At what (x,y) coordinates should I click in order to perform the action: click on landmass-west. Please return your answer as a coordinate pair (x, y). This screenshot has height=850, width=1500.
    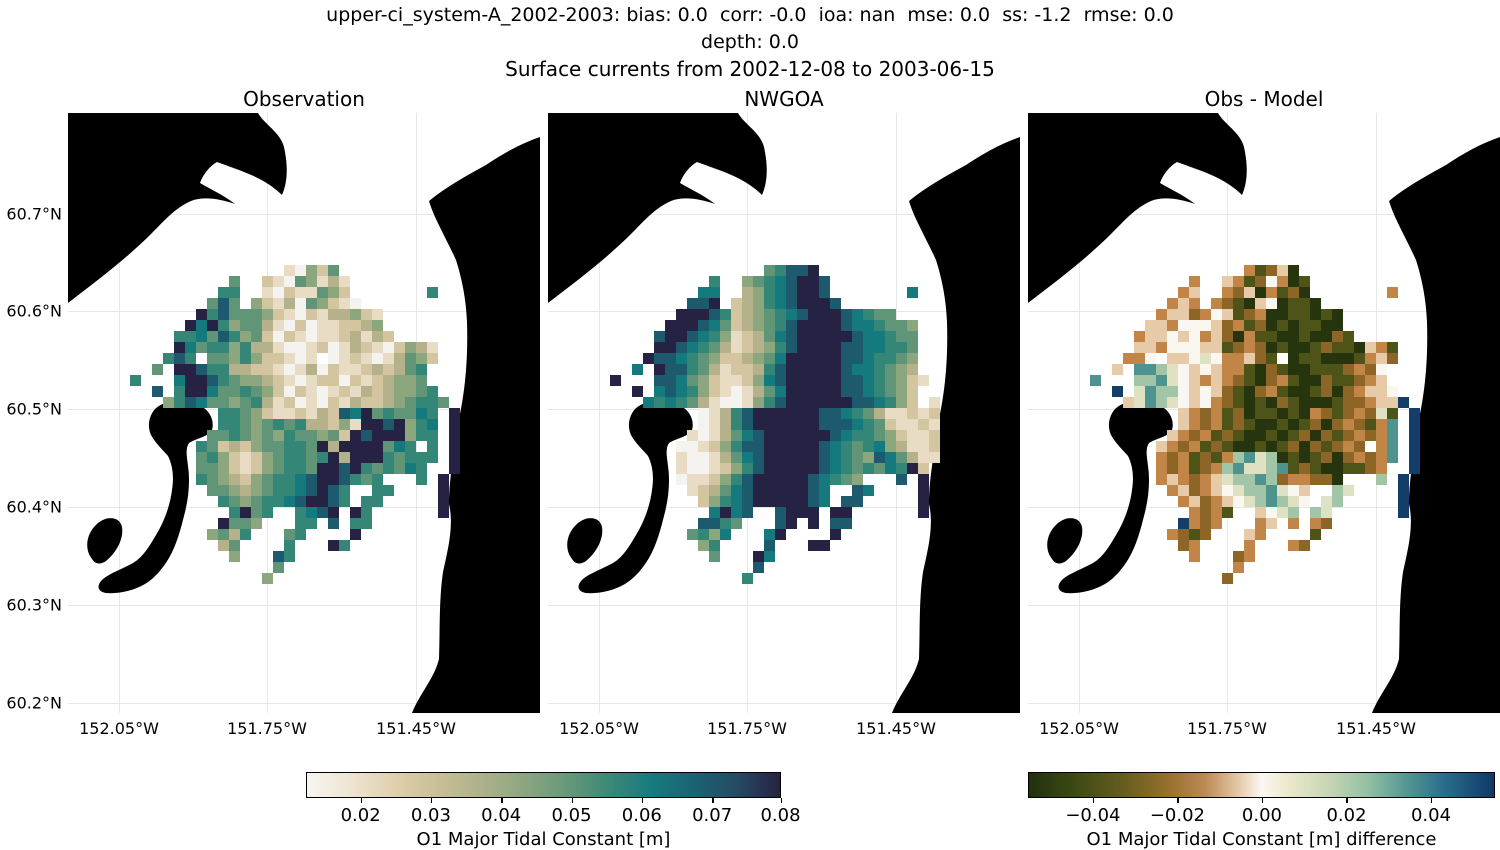
    Looking at the image, I should click on (657, 208).